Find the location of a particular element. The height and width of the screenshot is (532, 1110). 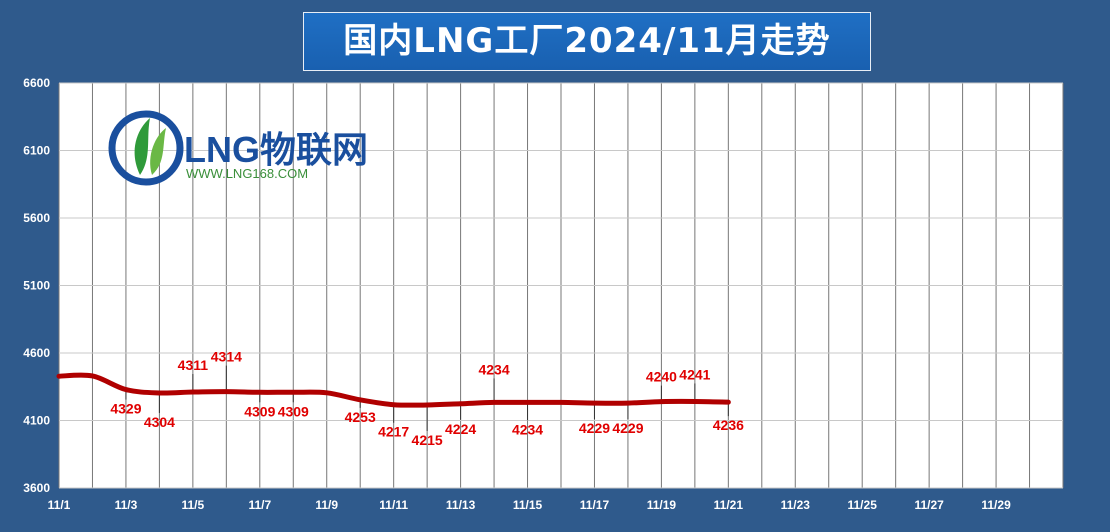

y-axis-ticks: 3600 4100 4600 5100 5600 6100 6600 is located at coordinates (36, 285).